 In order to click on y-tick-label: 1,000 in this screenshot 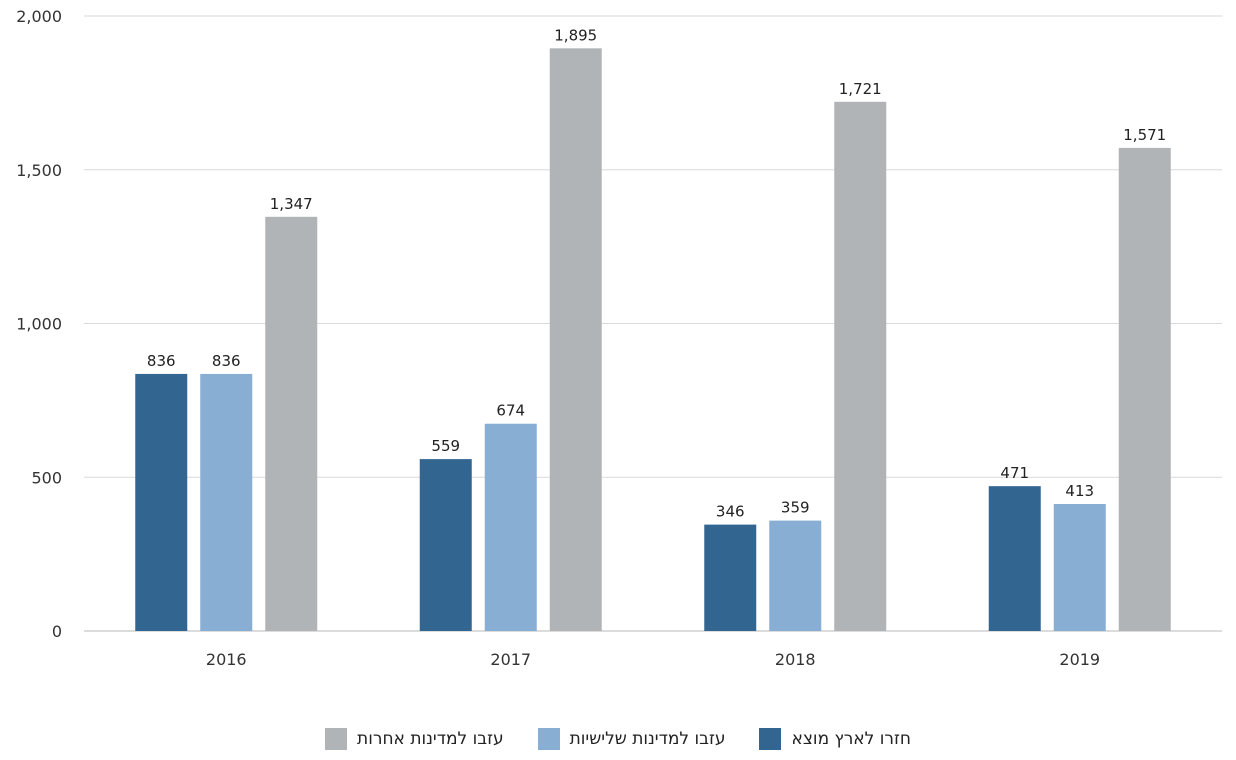, I will do `click(39, 324)`.